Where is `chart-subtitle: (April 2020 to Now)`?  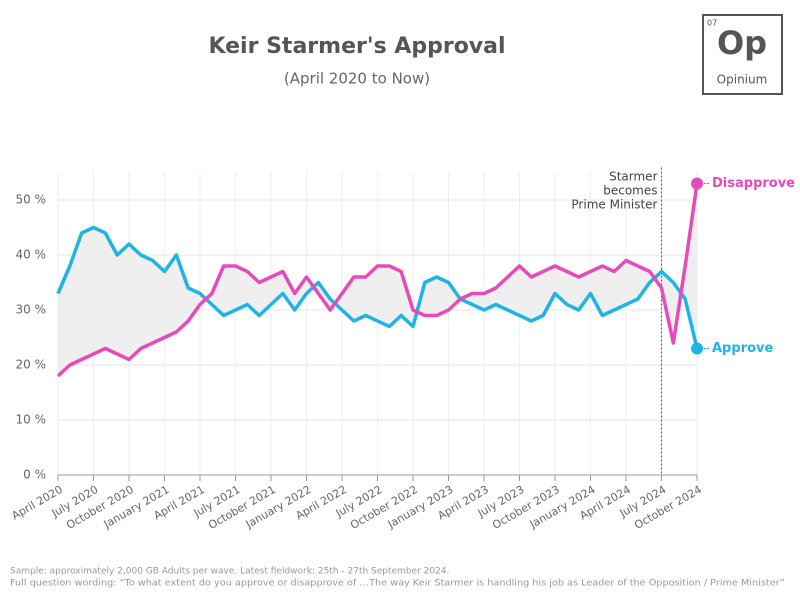
chart-subtitle: (April 2020 to Now) is located at coordinates (357, 79).